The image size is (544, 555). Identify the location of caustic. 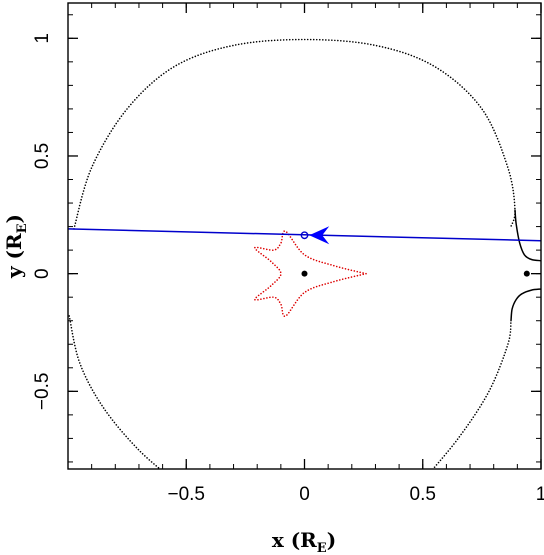
(310, 273).